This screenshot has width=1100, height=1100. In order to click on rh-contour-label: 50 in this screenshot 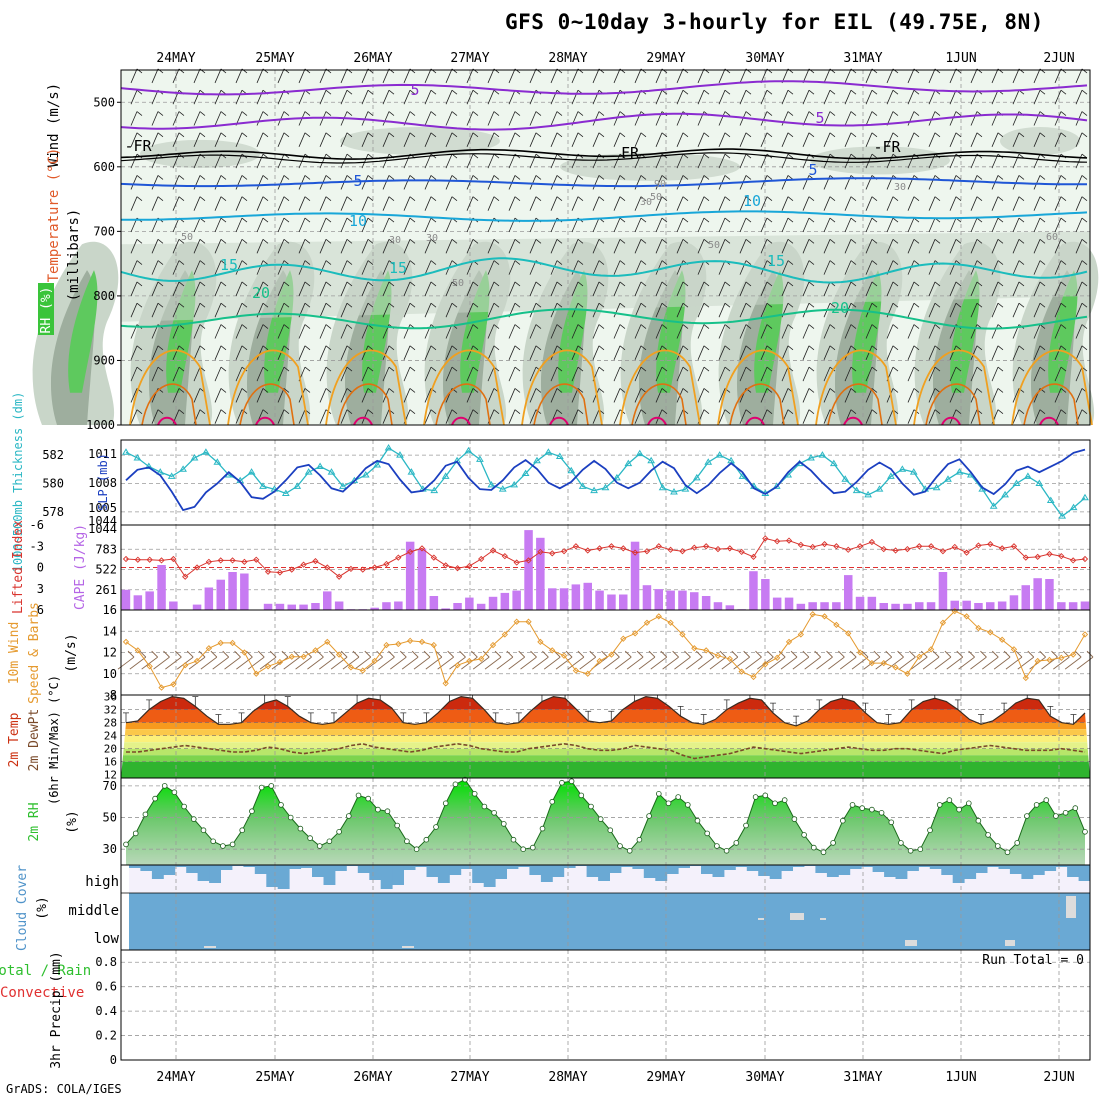, I will do `click(656, 197)`.